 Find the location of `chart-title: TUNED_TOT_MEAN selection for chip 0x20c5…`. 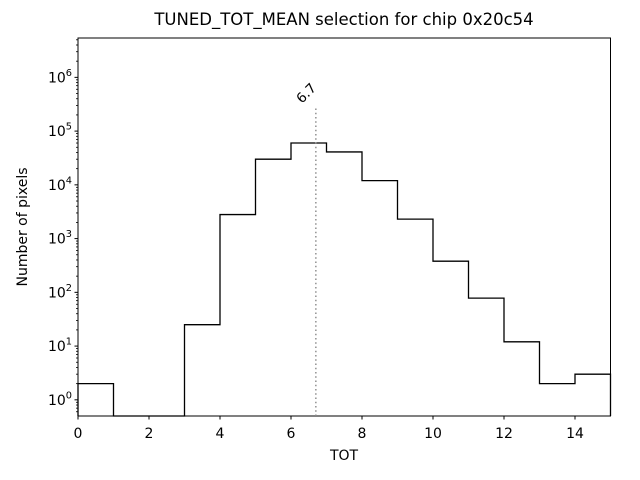

chart-title: TUNED_TOT_MEAN selection for chip 0x20c5… is located at coordinates (343, 20).